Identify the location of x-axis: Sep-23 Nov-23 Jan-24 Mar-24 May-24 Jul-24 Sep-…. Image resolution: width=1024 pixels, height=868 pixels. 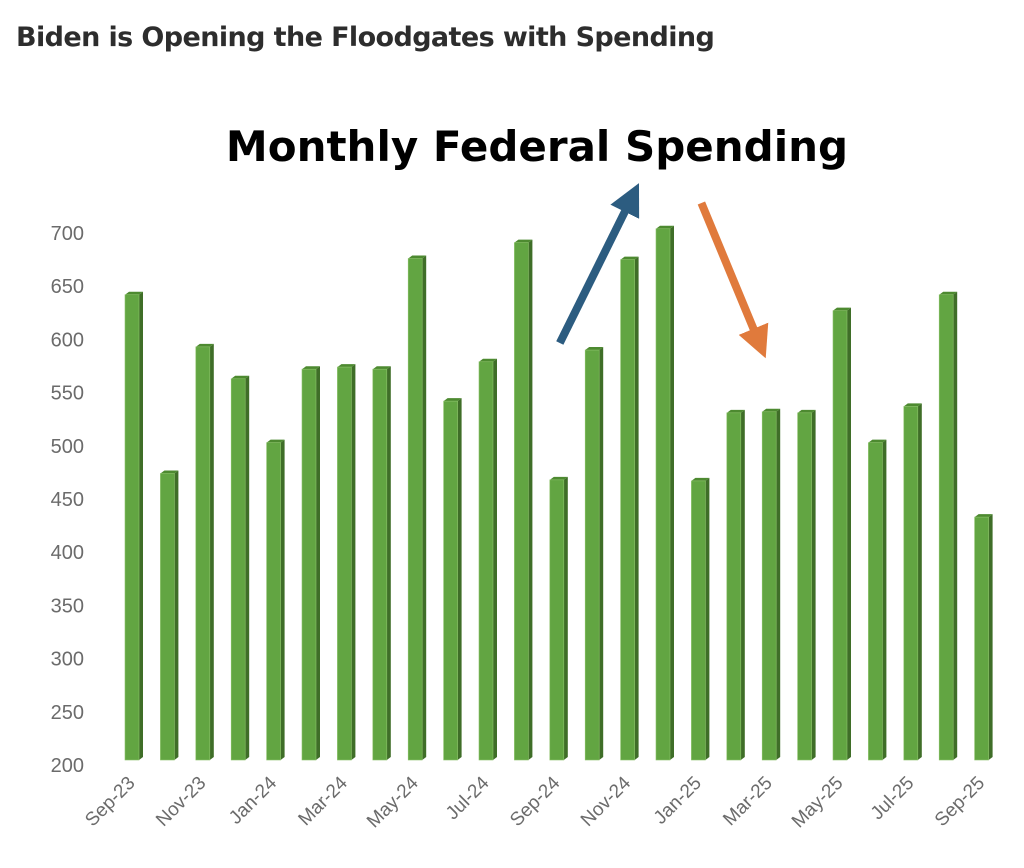
(535, 802).